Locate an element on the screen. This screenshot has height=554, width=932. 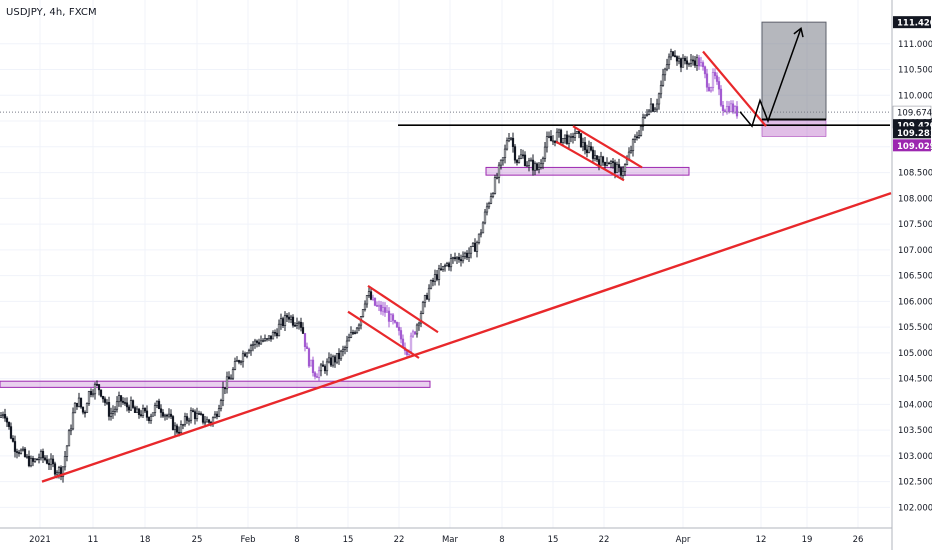
y-tick-label: 111.000 is located at coordinates (915, 45).